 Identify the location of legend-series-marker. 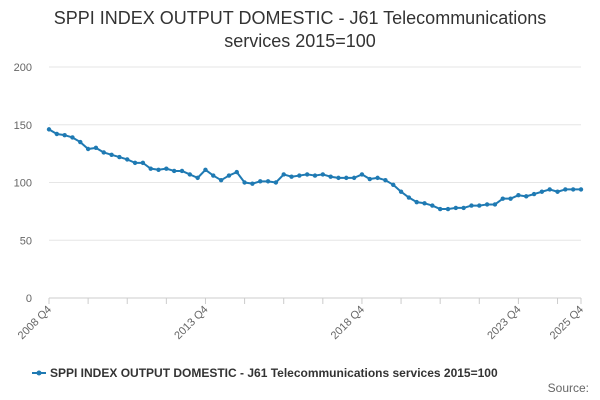
(39, 373).